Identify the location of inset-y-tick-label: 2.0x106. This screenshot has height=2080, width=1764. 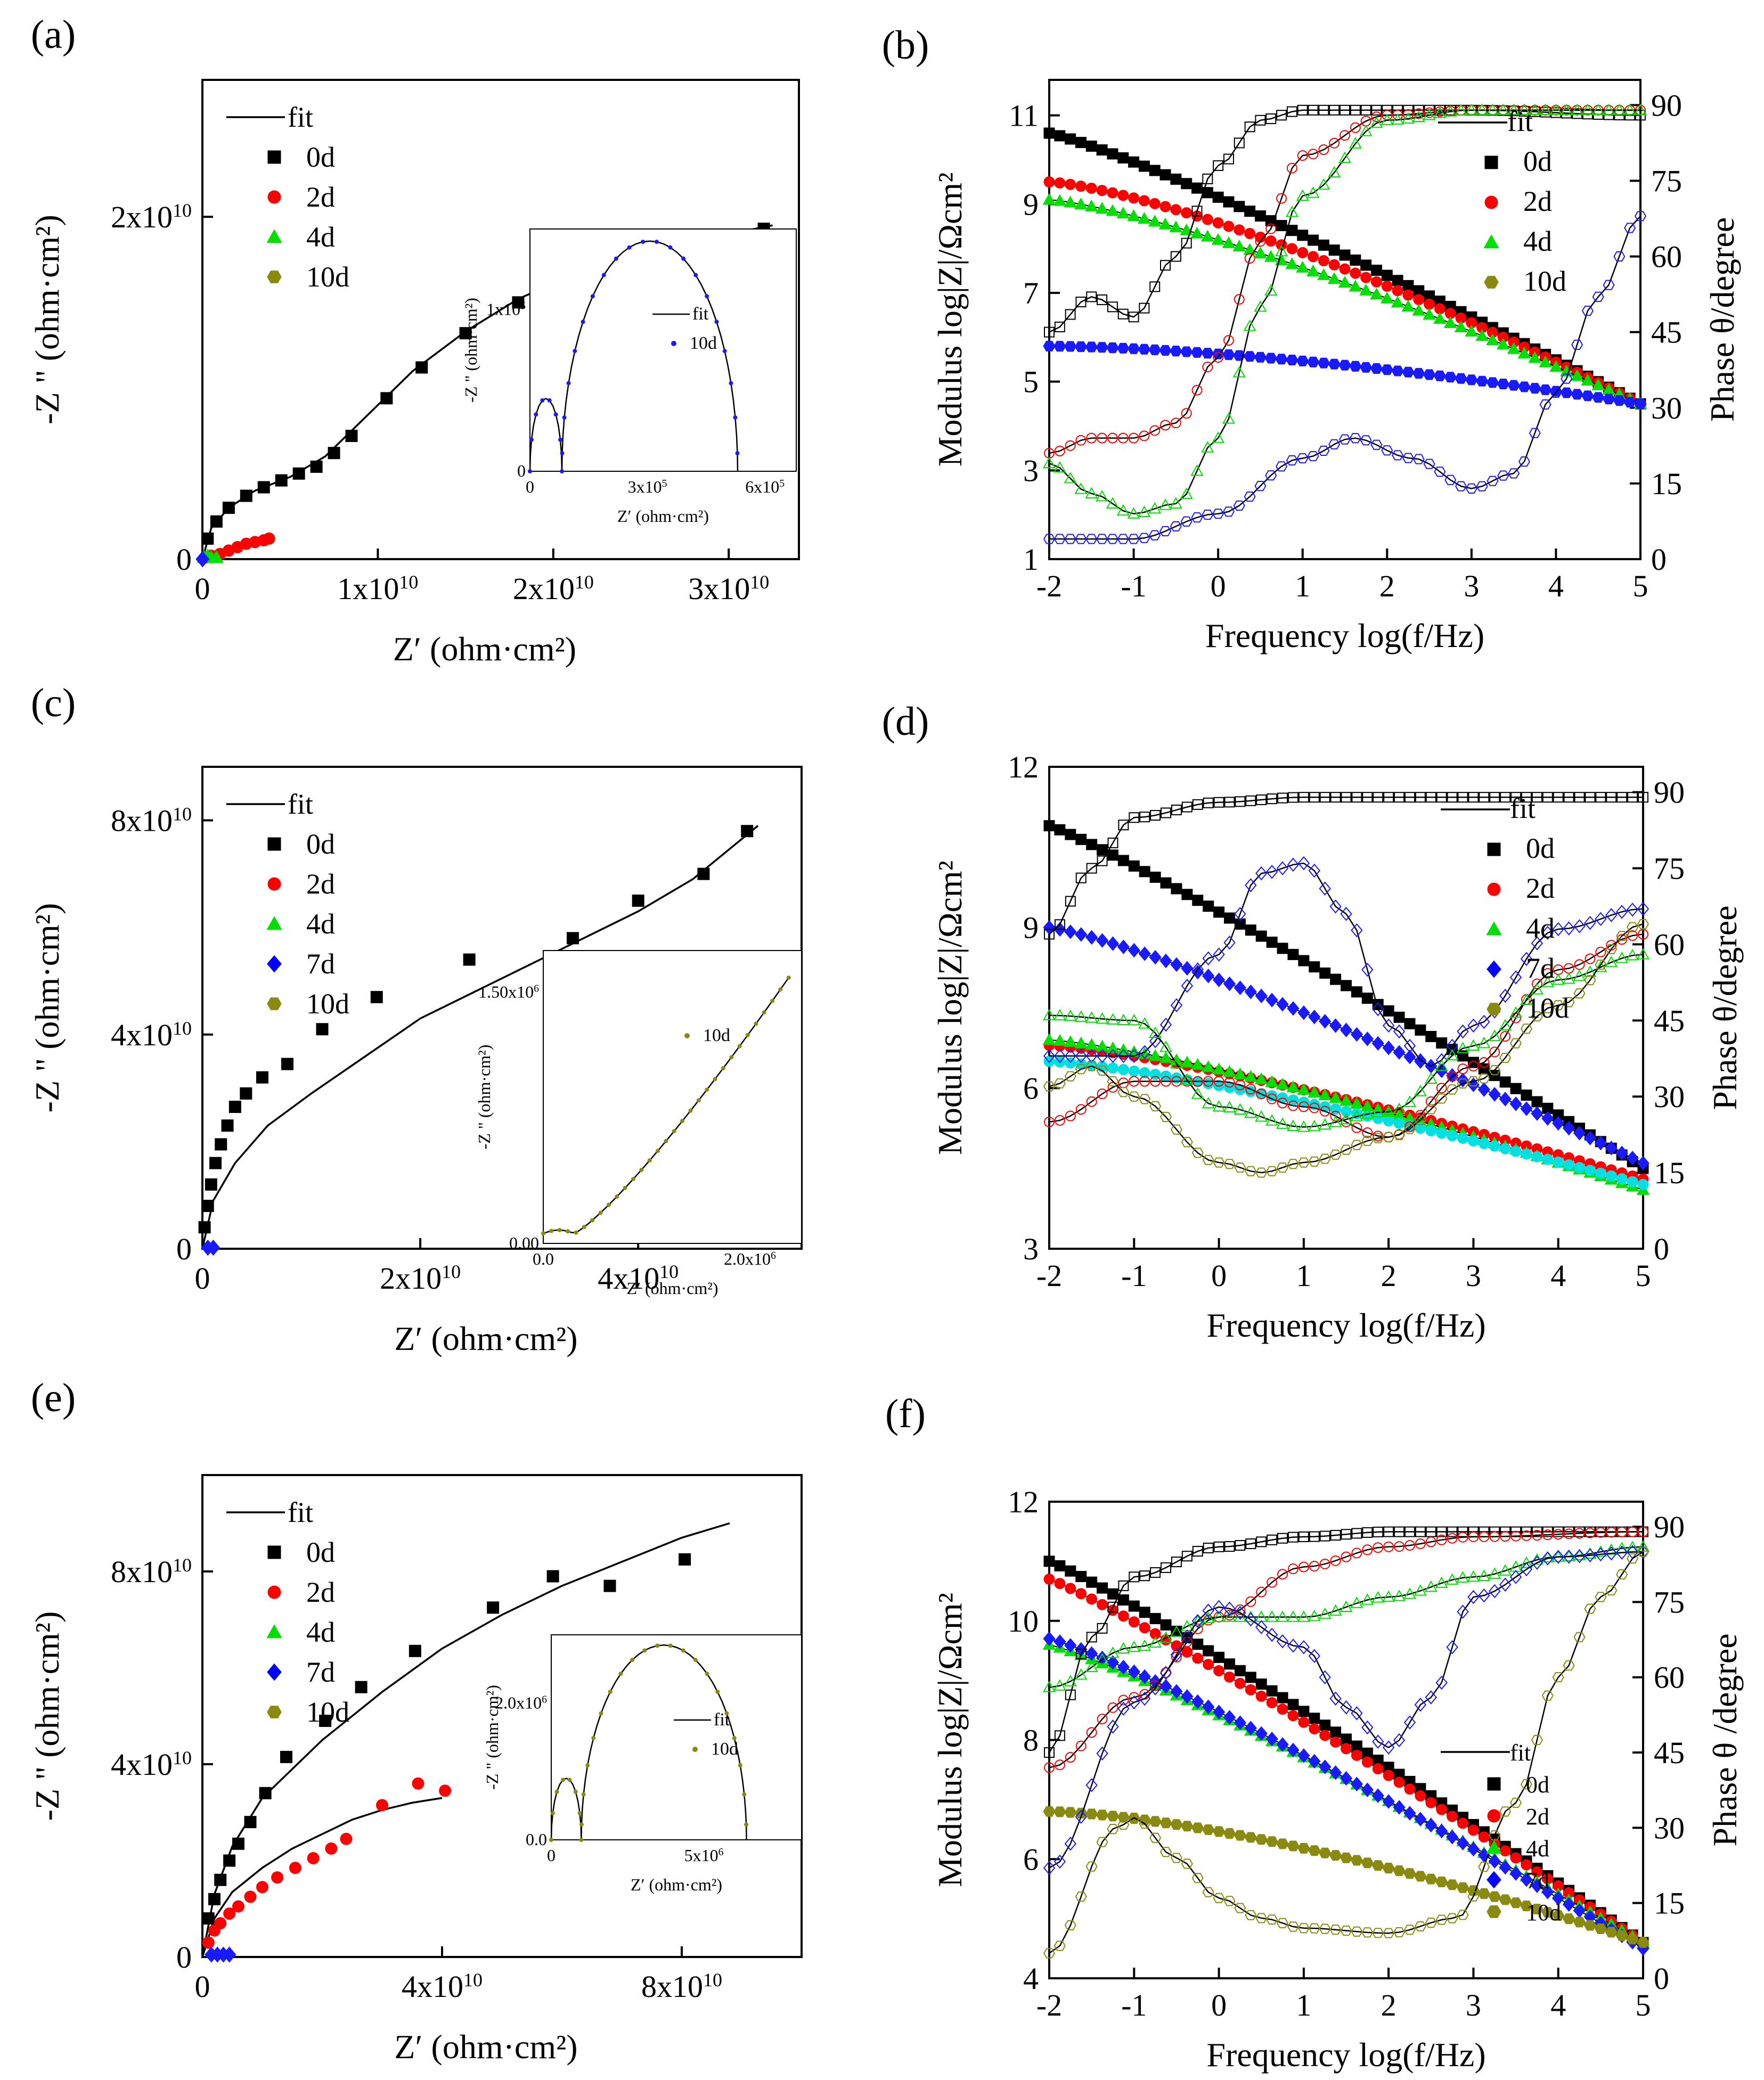
(521, 1702).